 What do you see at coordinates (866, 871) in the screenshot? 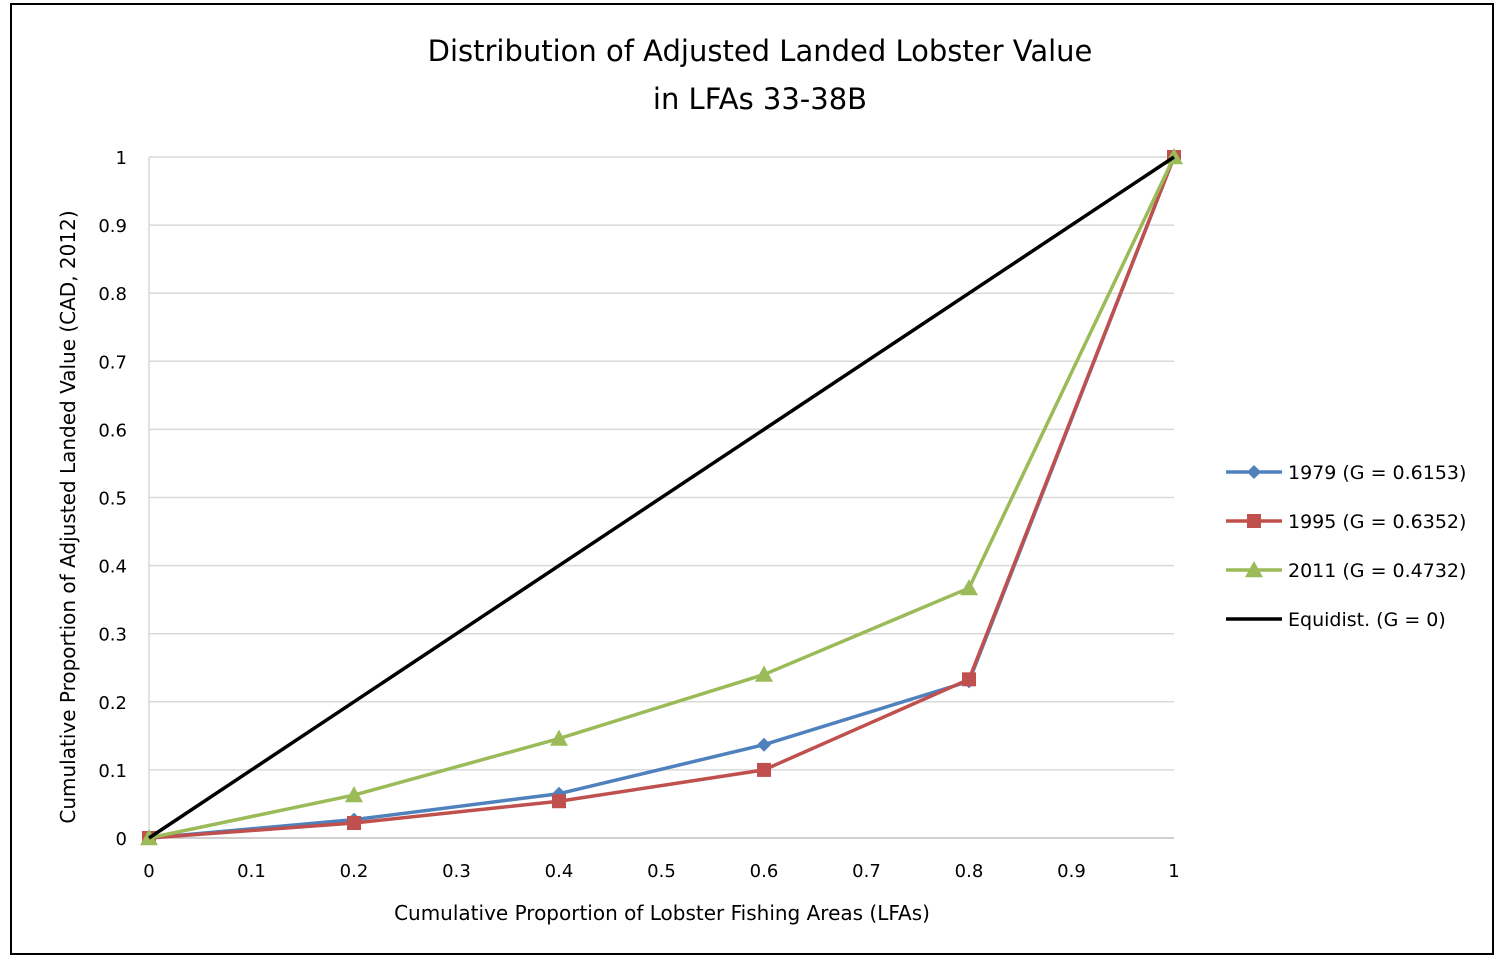
I see `x-tick-label-0.7: 0.7` at bounding box center [866, 871].